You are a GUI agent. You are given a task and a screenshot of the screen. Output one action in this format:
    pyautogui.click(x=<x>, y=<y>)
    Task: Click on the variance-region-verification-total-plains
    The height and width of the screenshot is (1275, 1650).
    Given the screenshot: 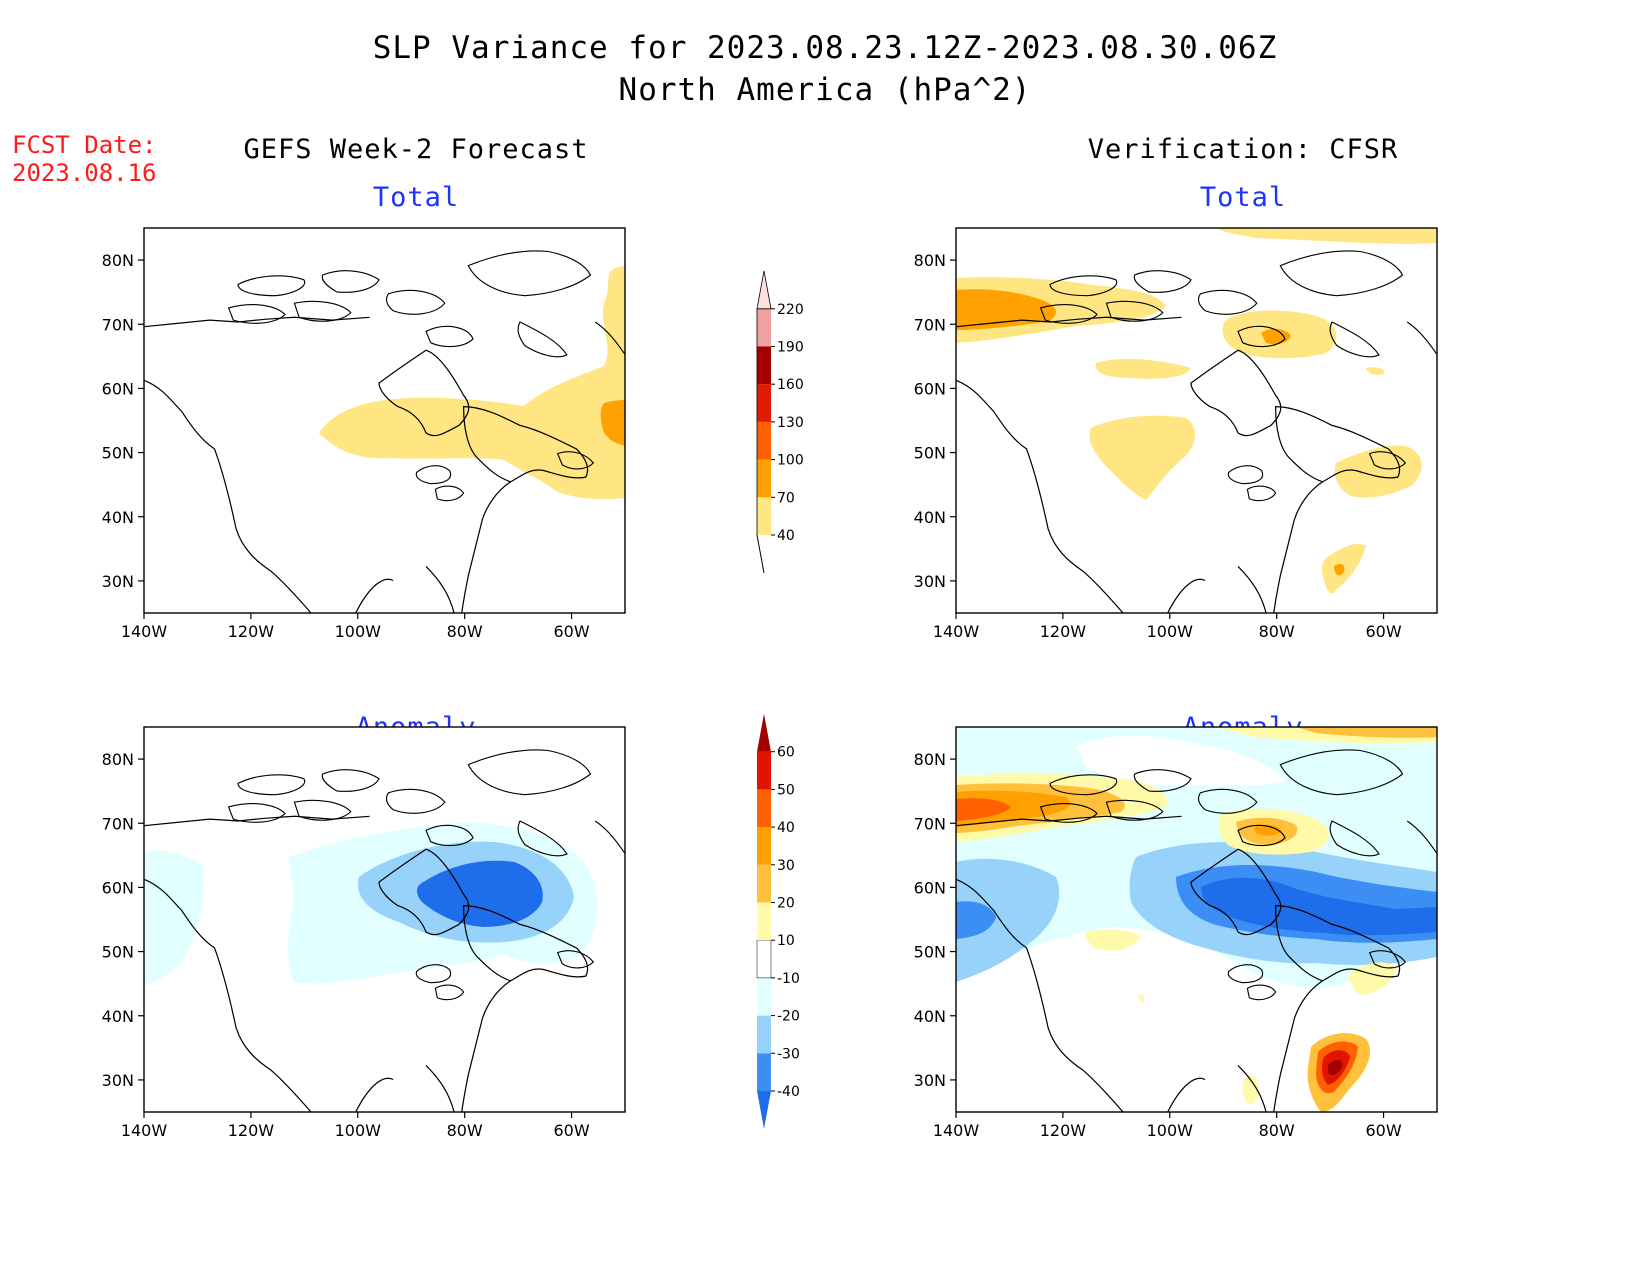 What is the action you would take?
    pyautogui.click(x=1143, y=368)
    